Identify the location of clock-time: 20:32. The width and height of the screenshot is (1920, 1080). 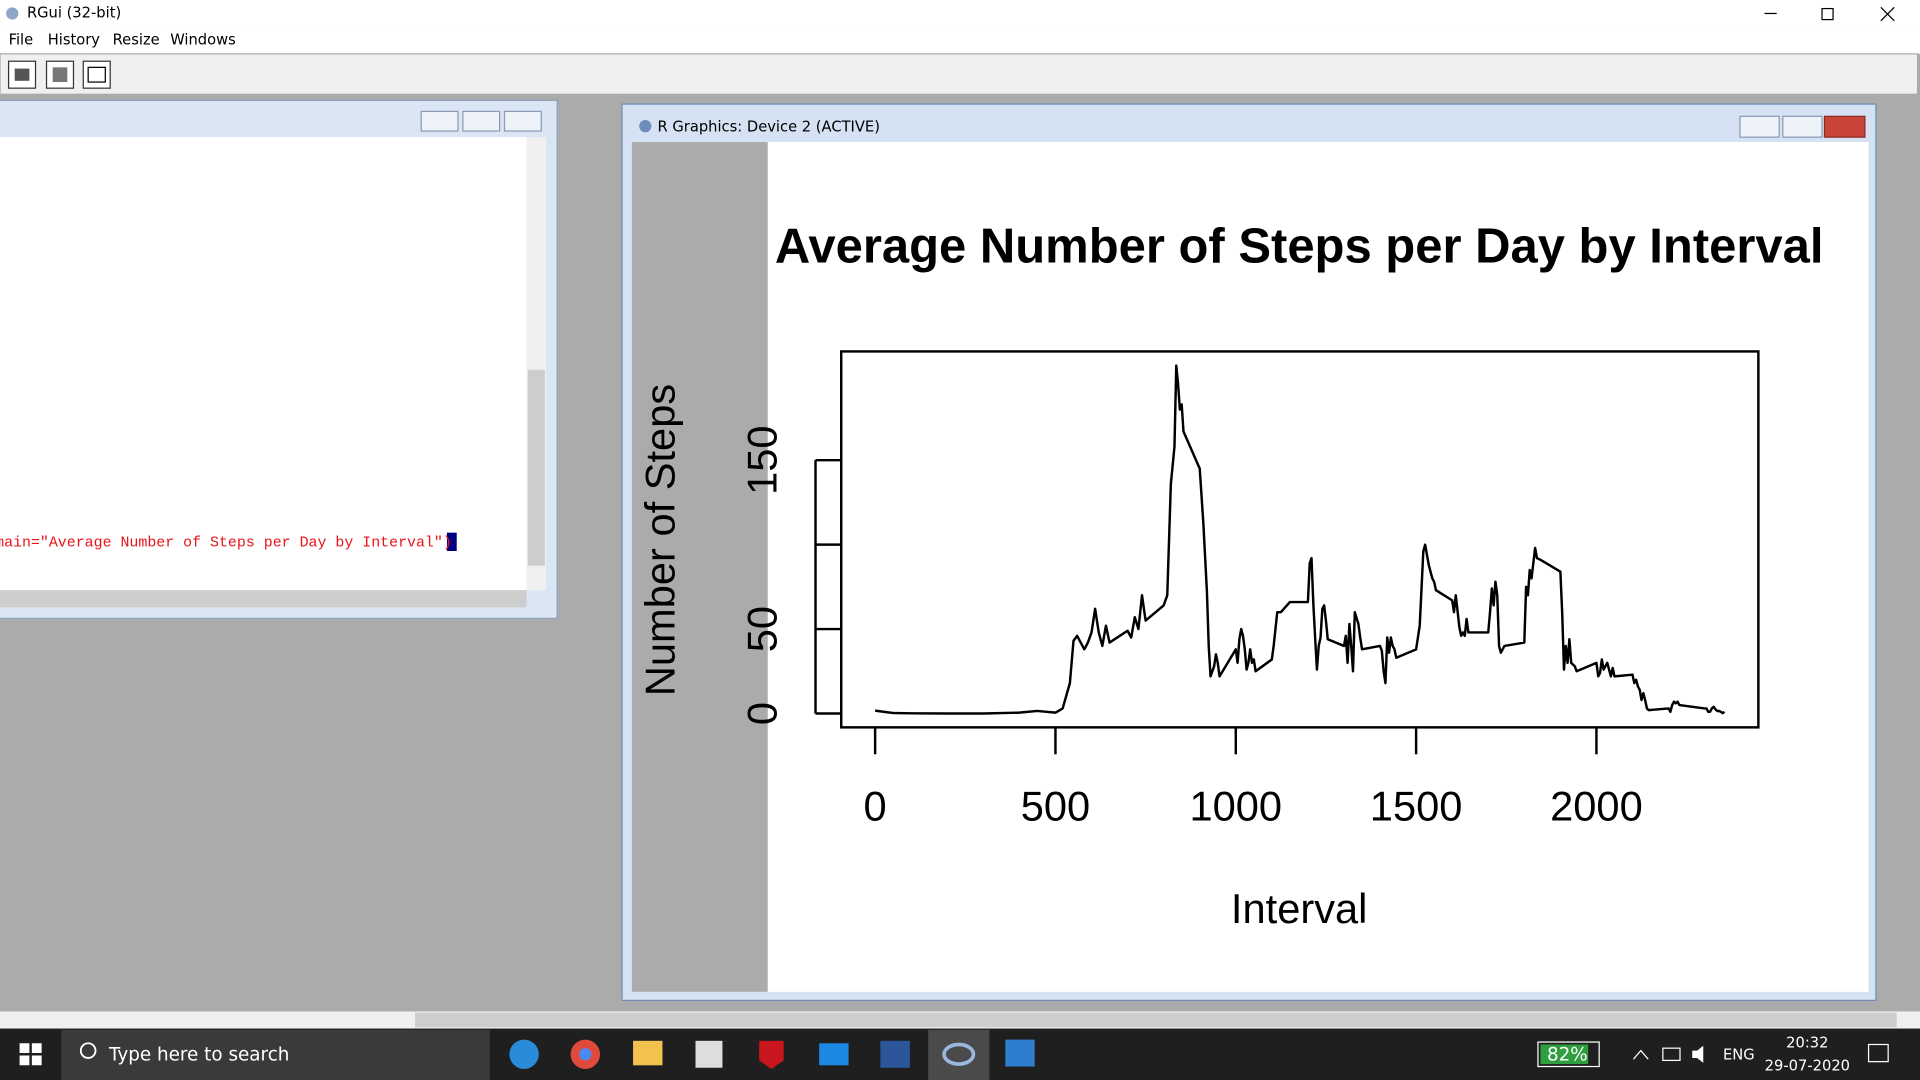
(1807, 1042).